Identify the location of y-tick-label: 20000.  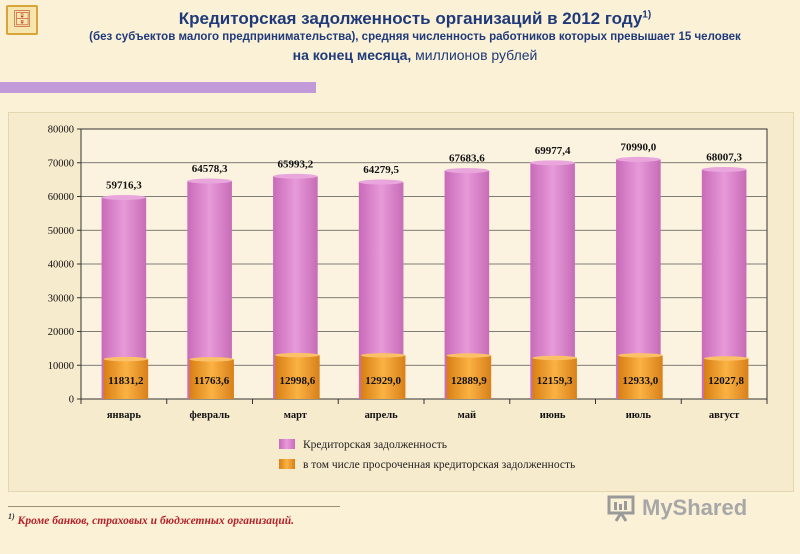
(61, 332).